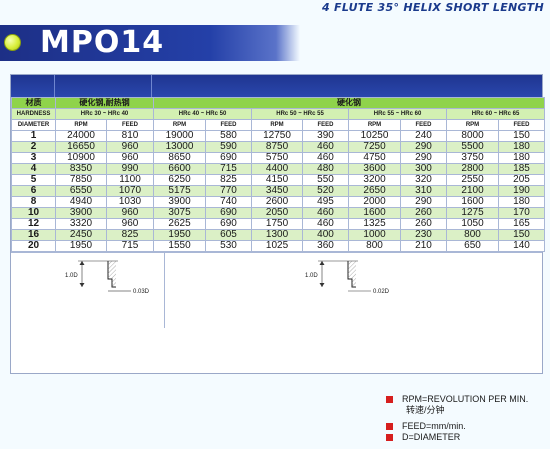 The width and height of the screenshot is (550, 449). What do you see at coordinates (522, 180) in the screenshot?
I see `feed-cell: 205` at bounding box center [522, 180].